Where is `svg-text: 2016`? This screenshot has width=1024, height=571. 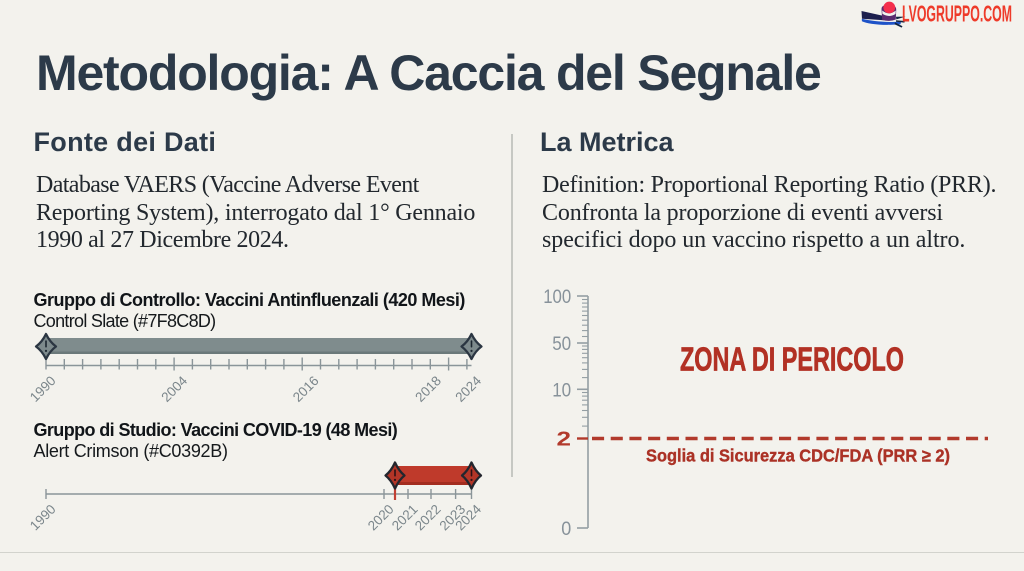 svg-text: 2016 is located at coordinates (306, 389).